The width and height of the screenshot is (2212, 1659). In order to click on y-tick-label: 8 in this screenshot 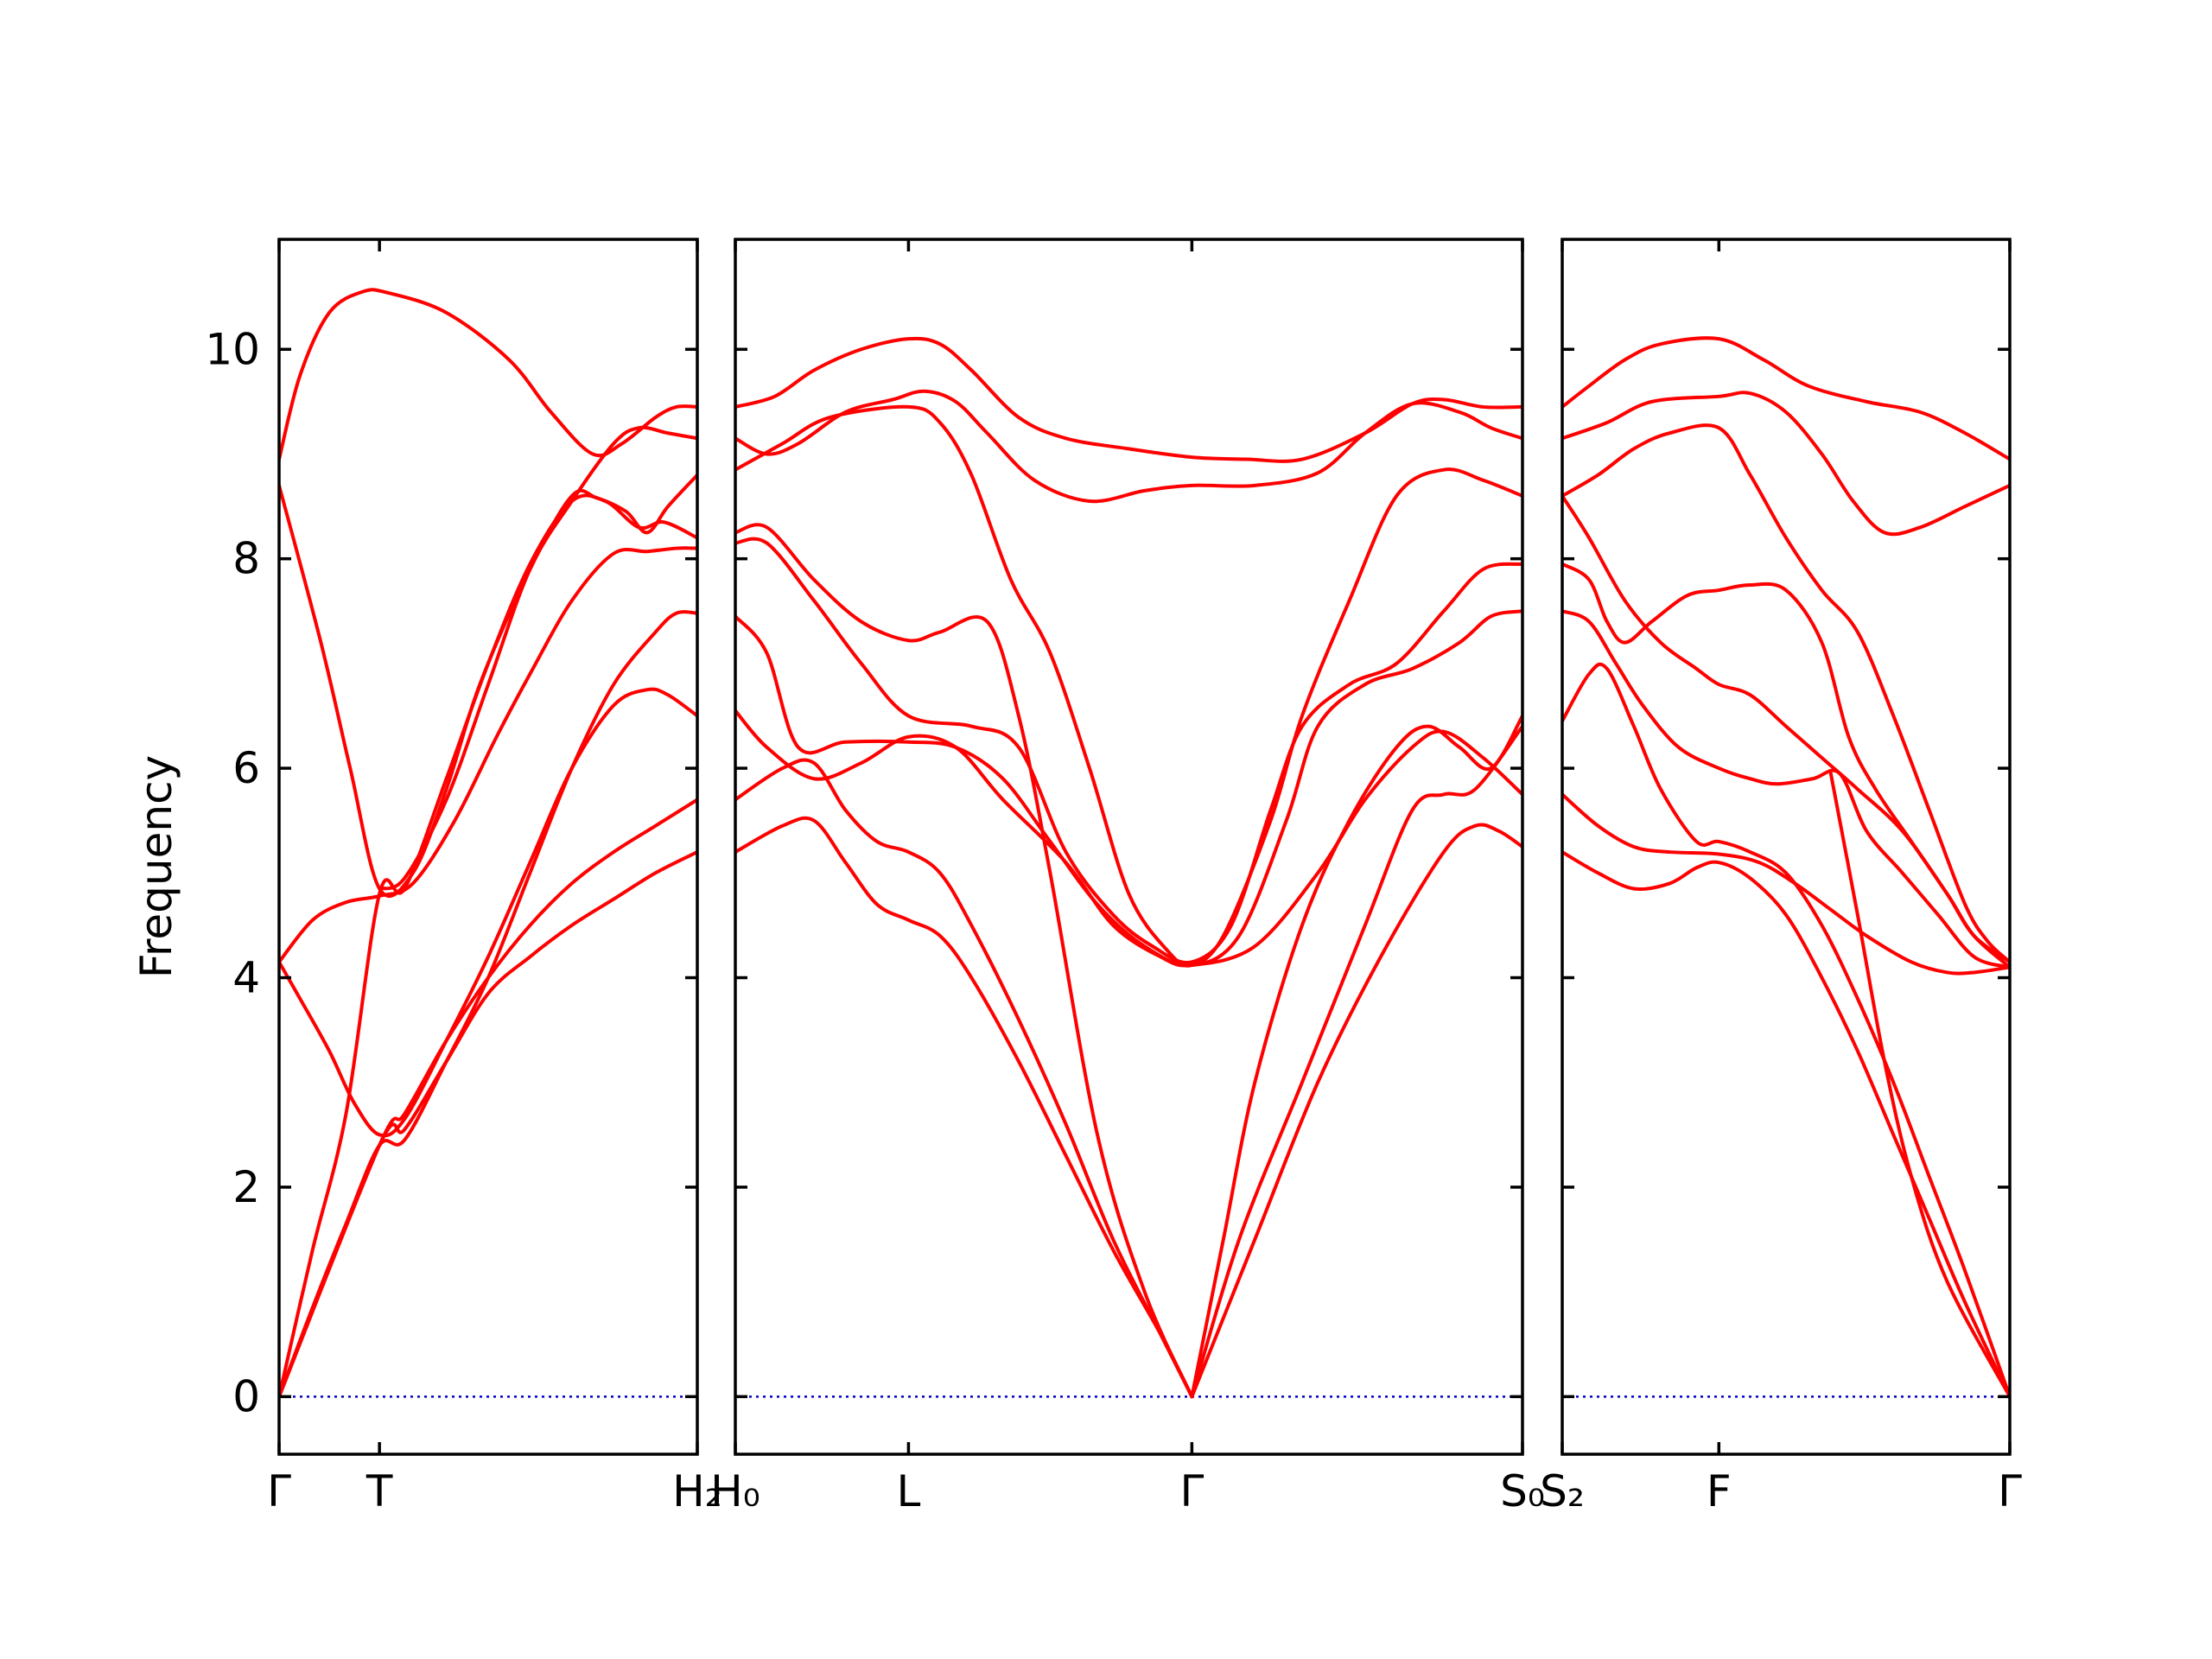, I will do `click(246, 559)`.